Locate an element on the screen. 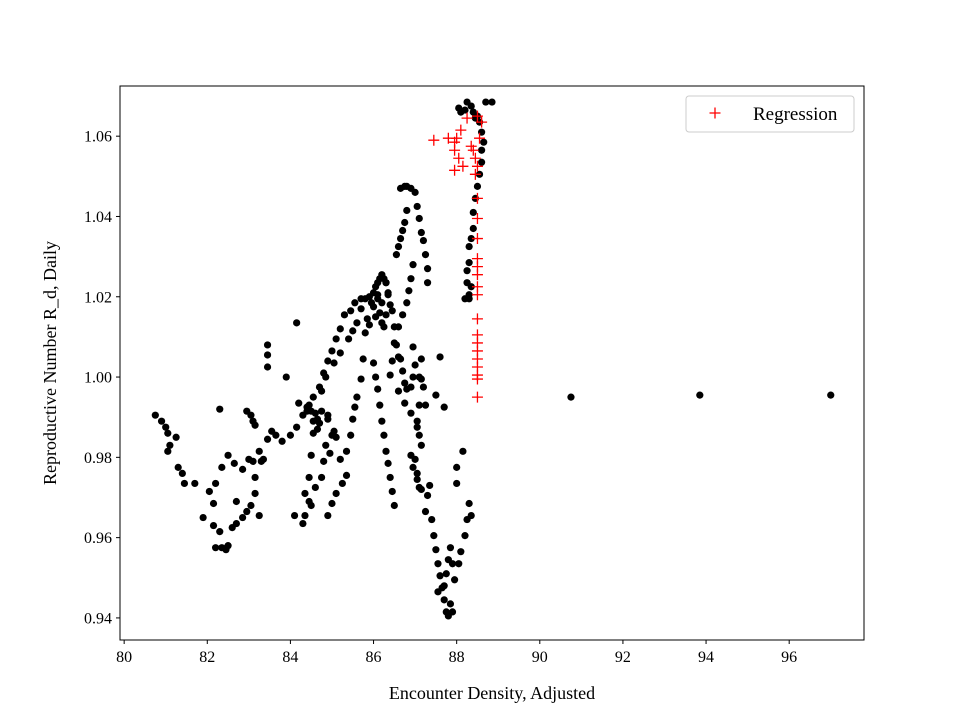  y-axis-label: Reproductive Number R_d, Daily is located at coordinates (50, 363).